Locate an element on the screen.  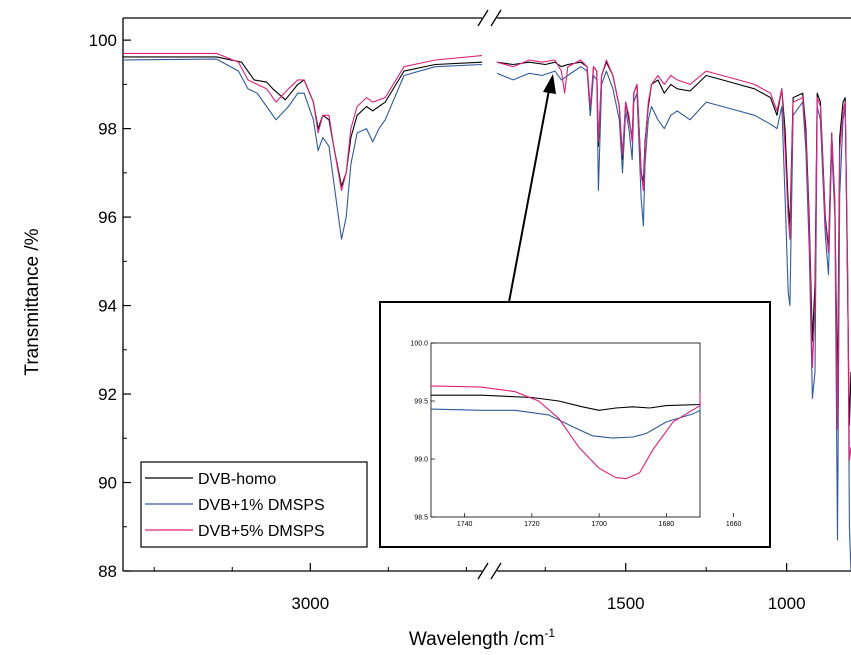
legend-box is located at coordinates (254, 504).